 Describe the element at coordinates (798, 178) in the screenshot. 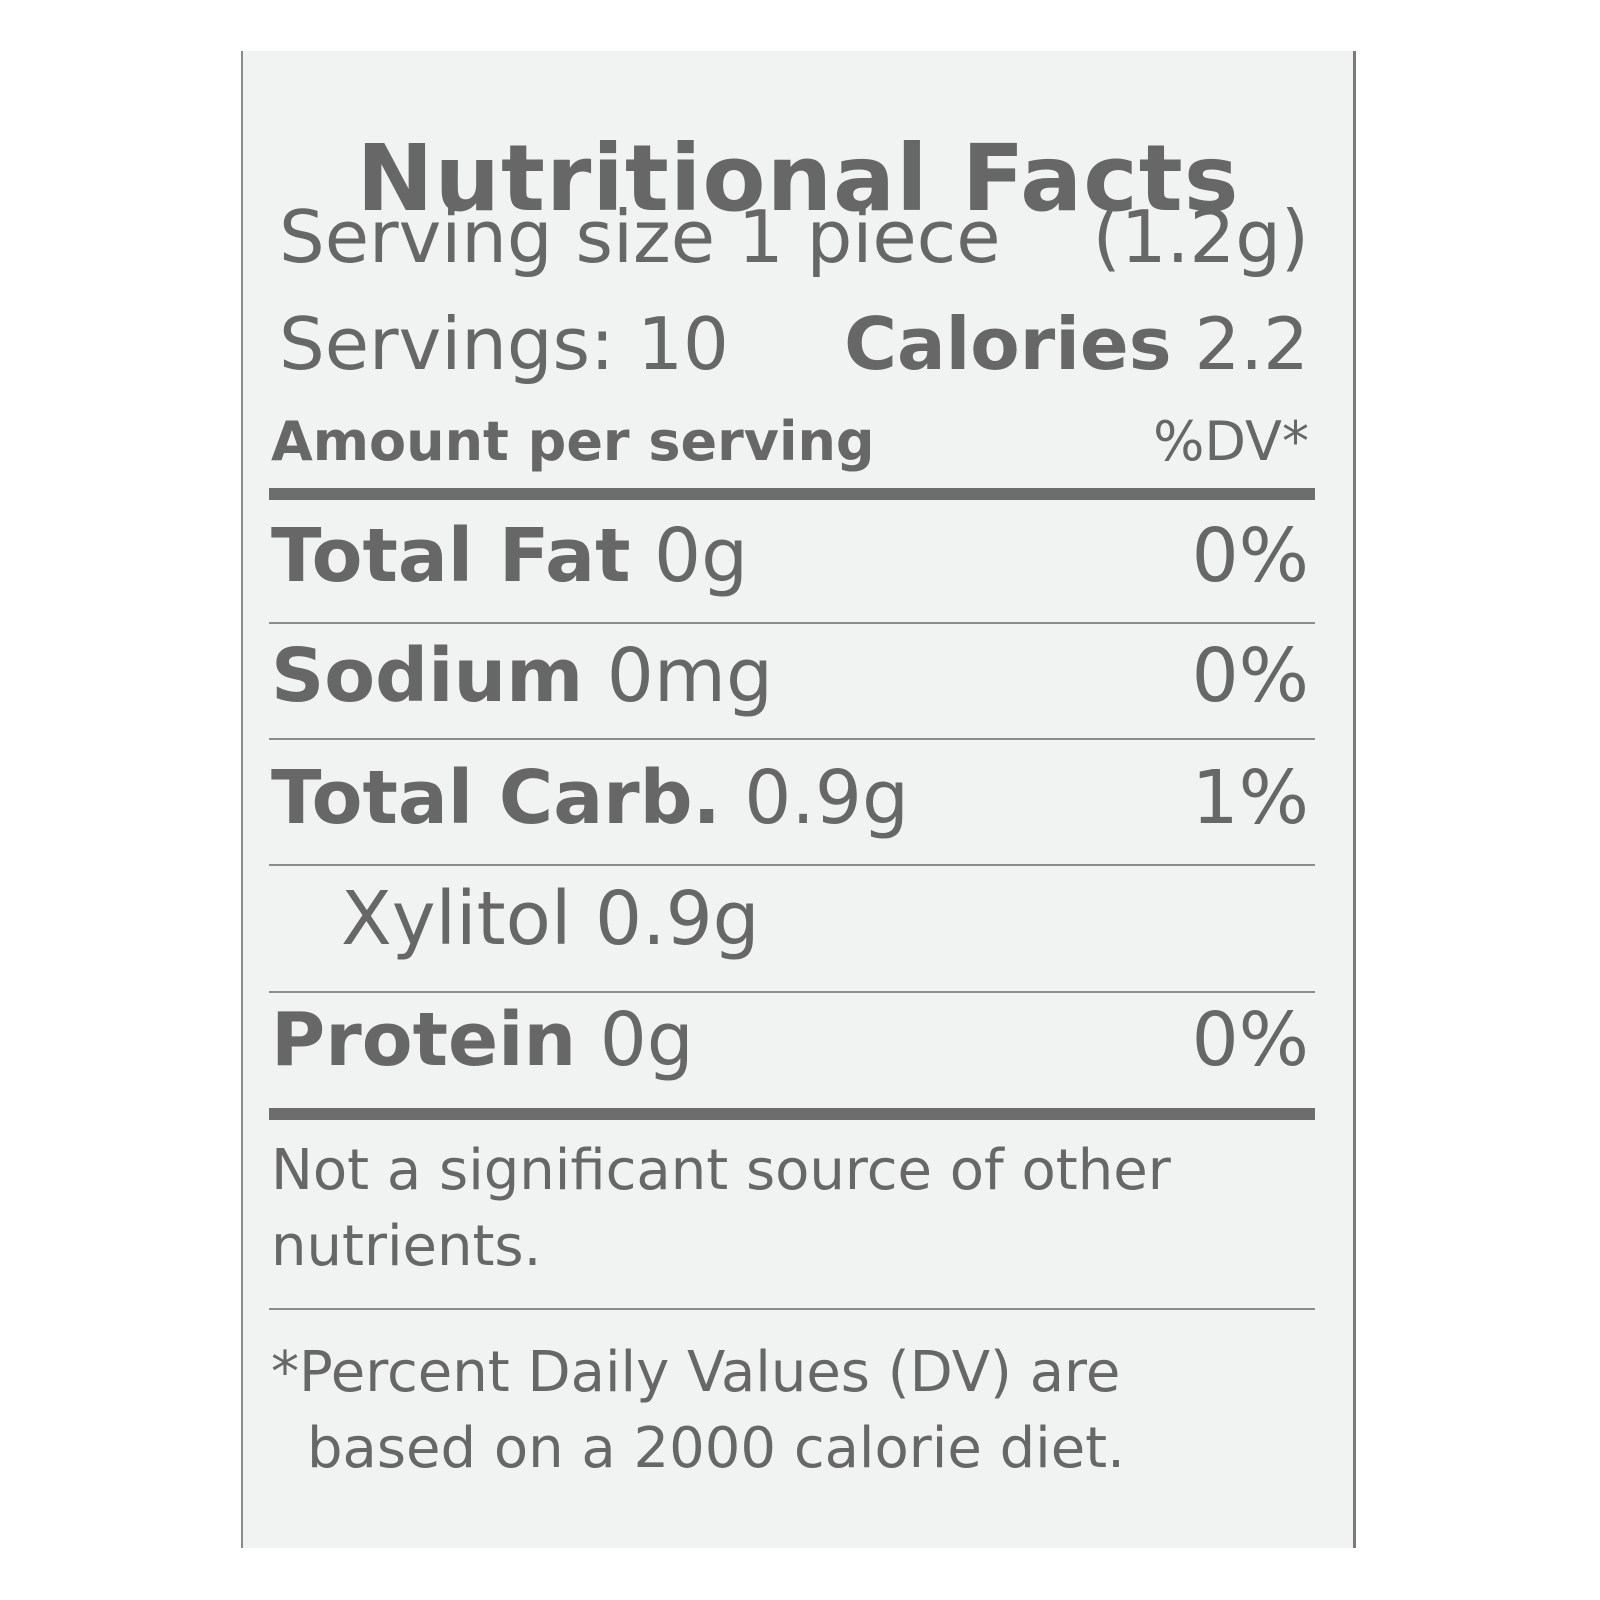

I see `label-title: Nutritional Facts` at that location.